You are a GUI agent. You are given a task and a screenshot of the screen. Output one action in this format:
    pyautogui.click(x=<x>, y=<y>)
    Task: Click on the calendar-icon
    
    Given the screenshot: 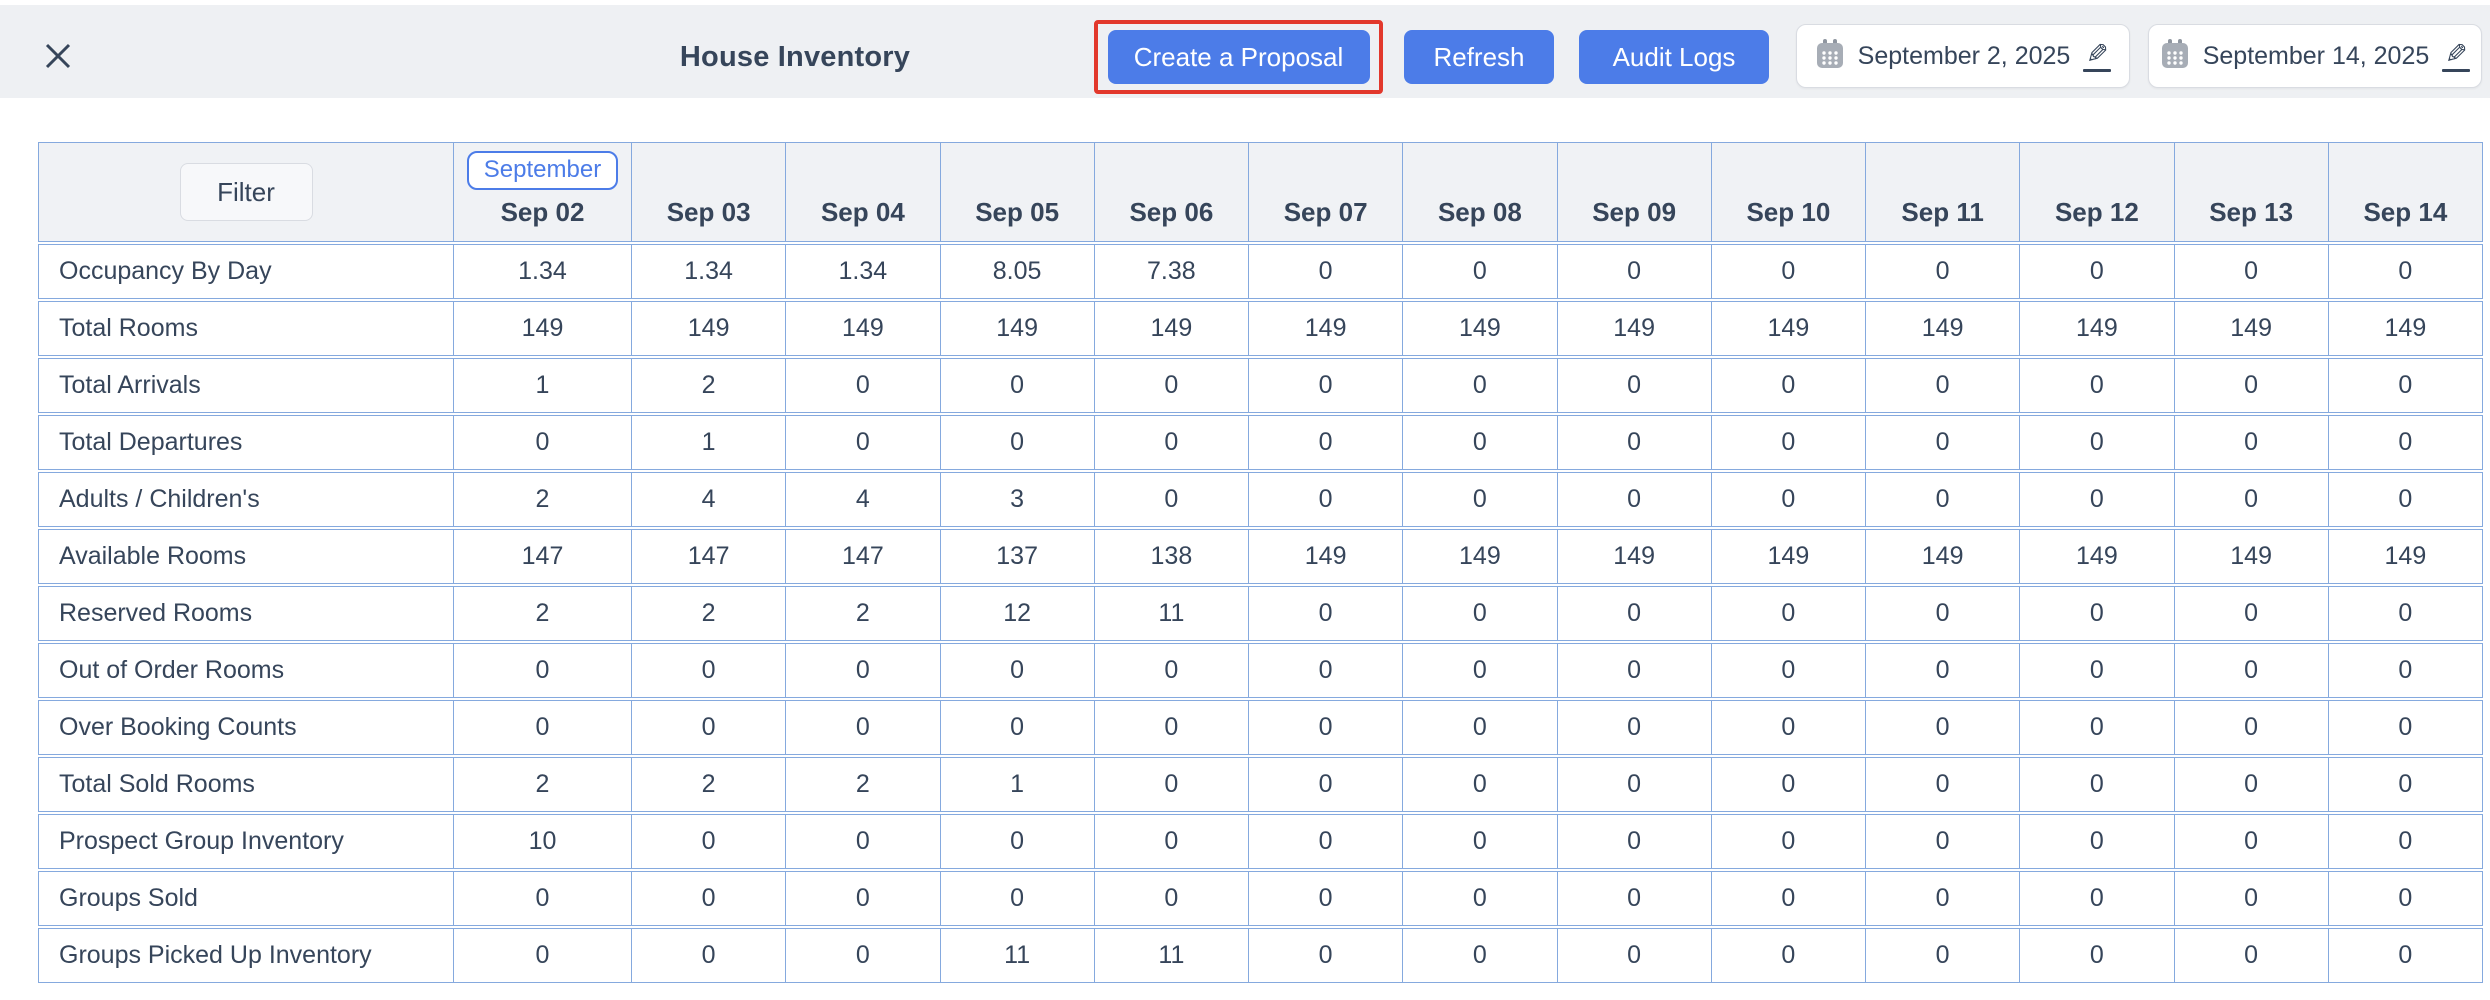 What is the action you would take?
    pyautogui.click(x=1830, y=56)
    